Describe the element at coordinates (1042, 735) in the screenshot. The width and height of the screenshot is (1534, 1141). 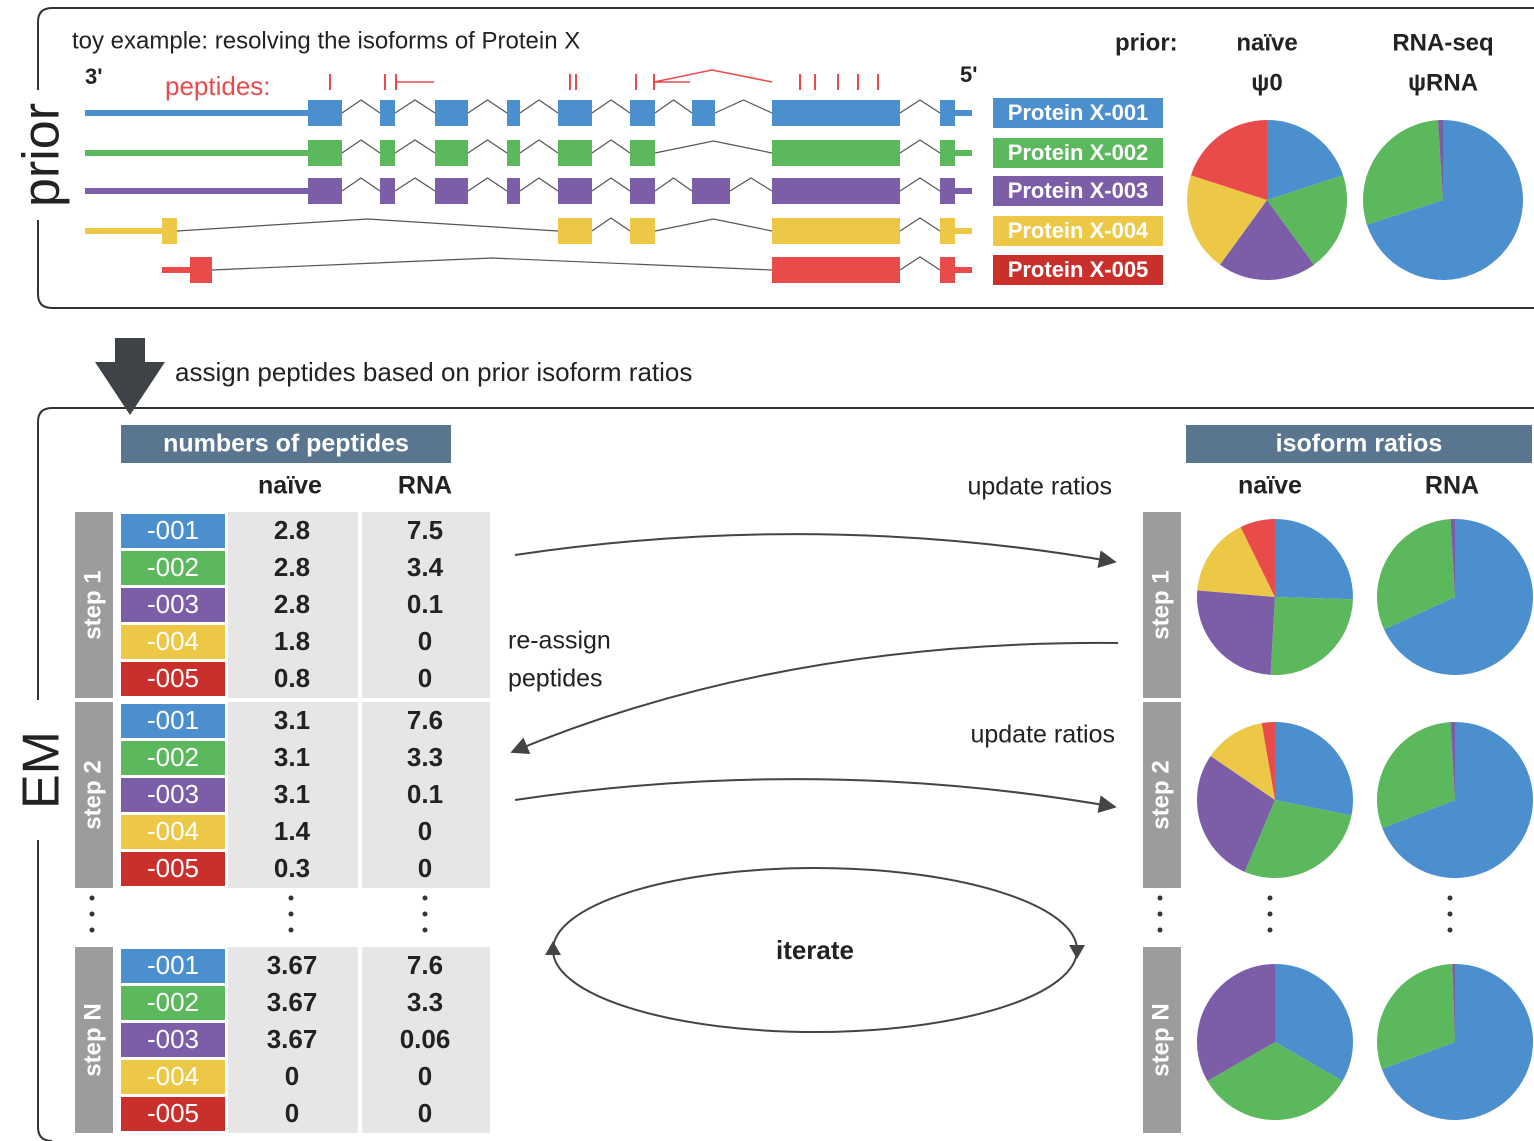
I see `flow-label: update ratios` at that location.